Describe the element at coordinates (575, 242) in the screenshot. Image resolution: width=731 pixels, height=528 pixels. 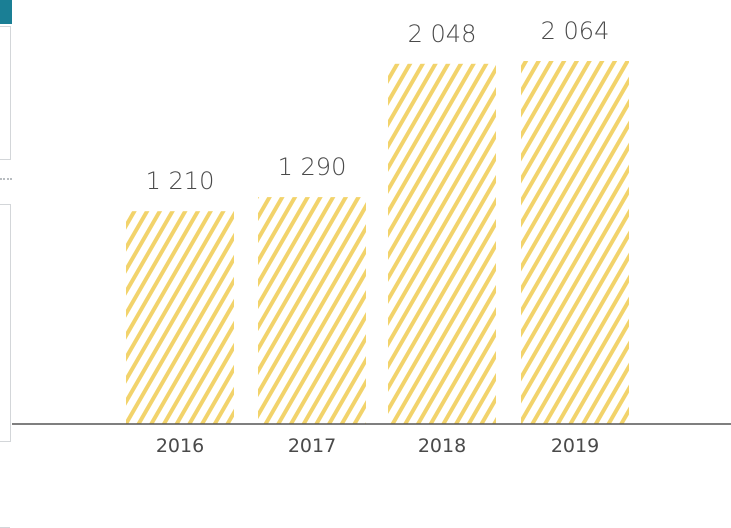
I see `bar-2019` at that location.